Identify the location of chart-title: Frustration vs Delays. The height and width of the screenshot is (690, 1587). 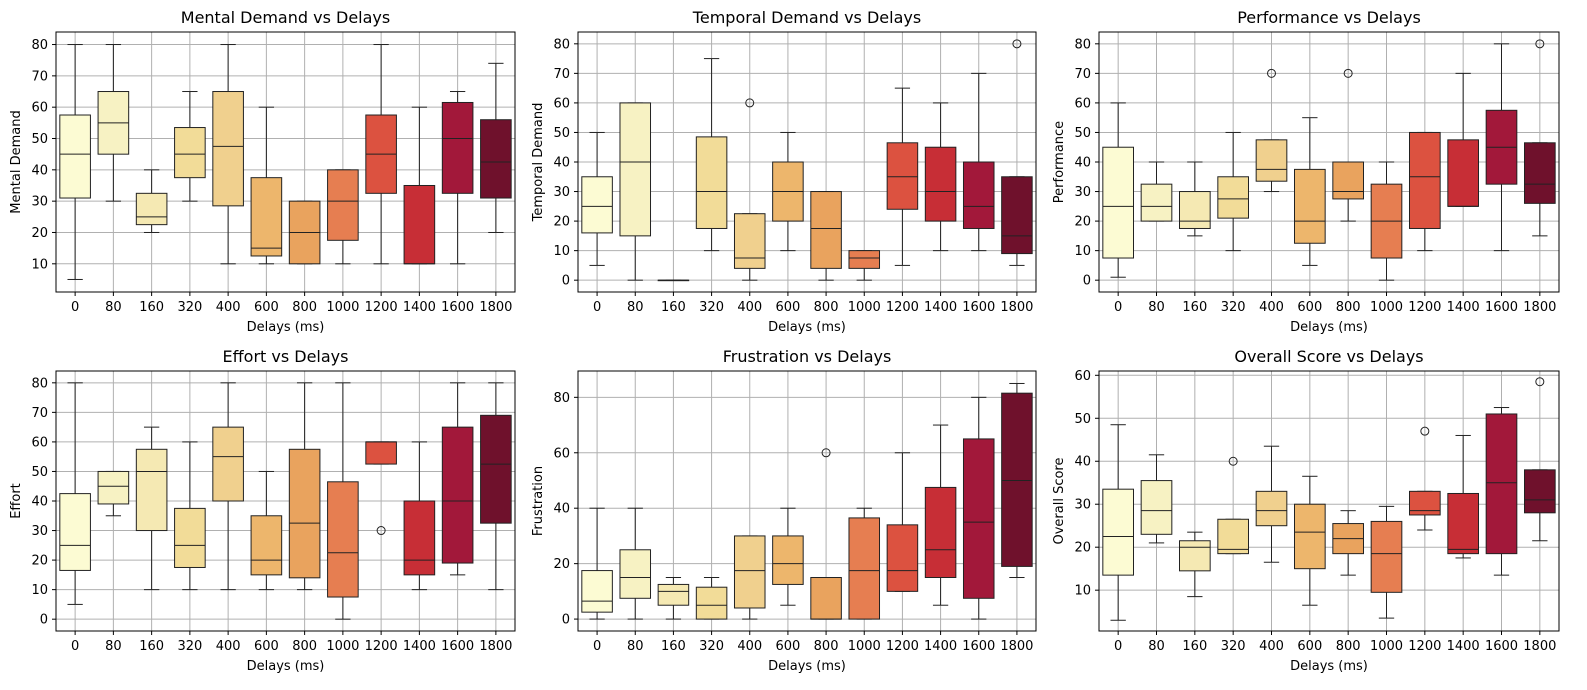
(807, 356).